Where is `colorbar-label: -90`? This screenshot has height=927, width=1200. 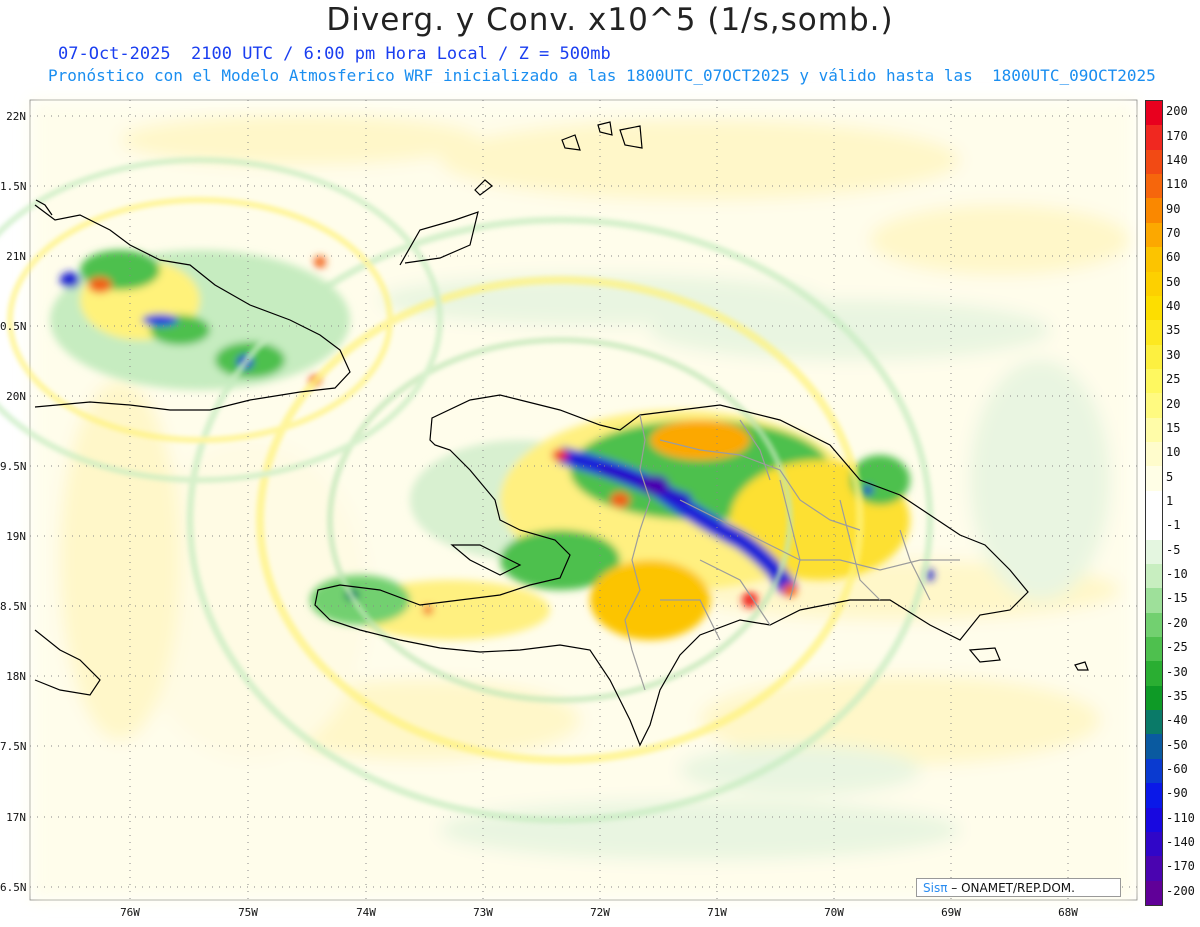 colorbar-label: -90 is located at coordinates (1177, 793).